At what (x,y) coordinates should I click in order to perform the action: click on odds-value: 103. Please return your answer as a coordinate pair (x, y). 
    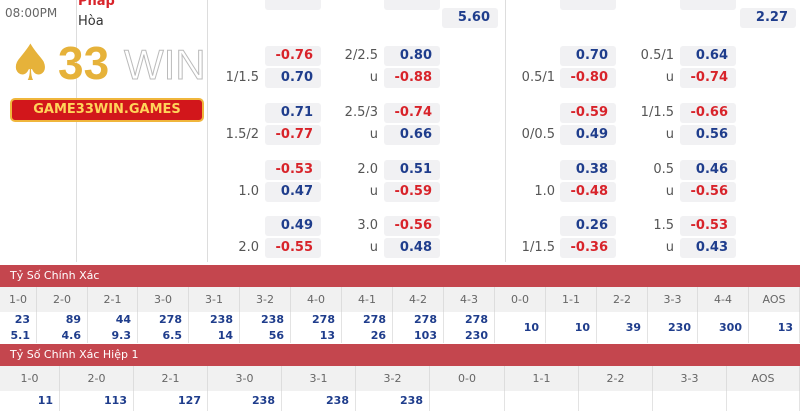
    Looking at the image, I should click on (425, 335).